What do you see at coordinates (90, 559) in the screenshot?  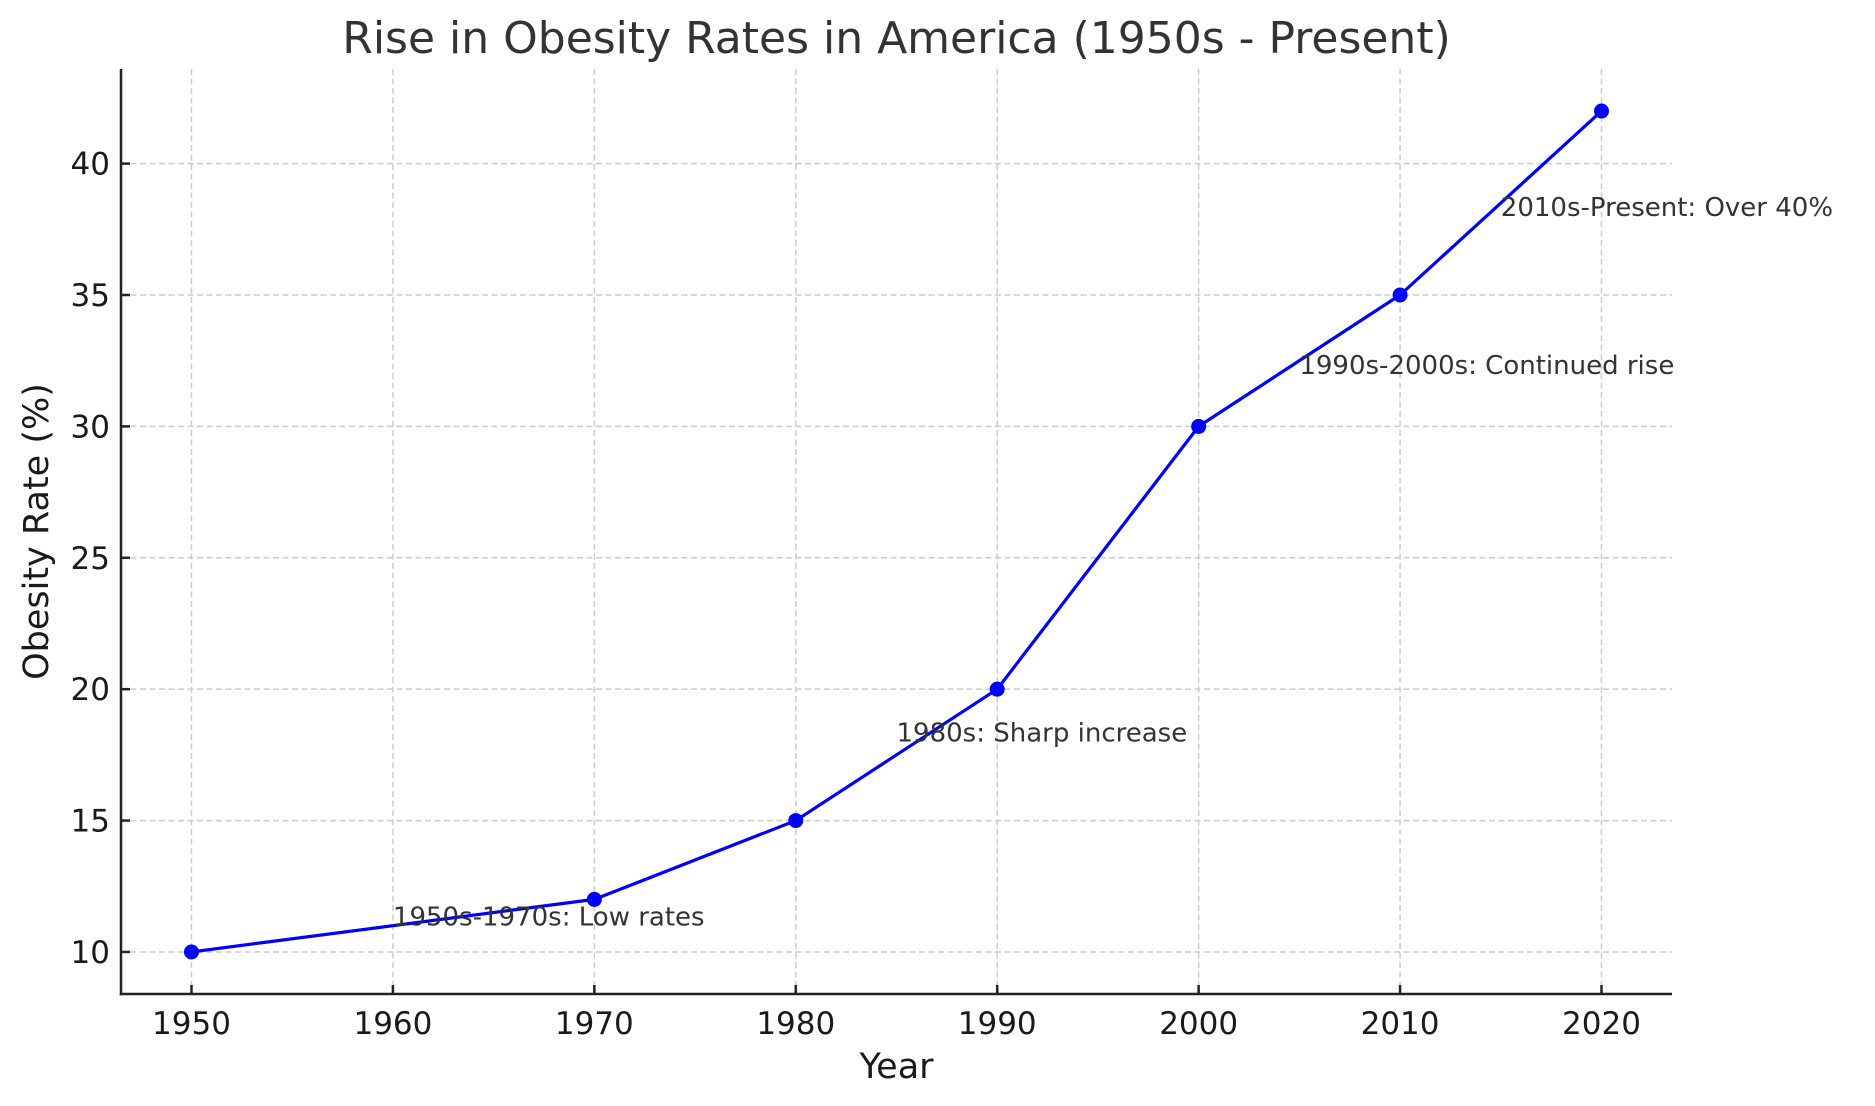 I see `y-tick-label: 25` at bounding box center [90, 559].